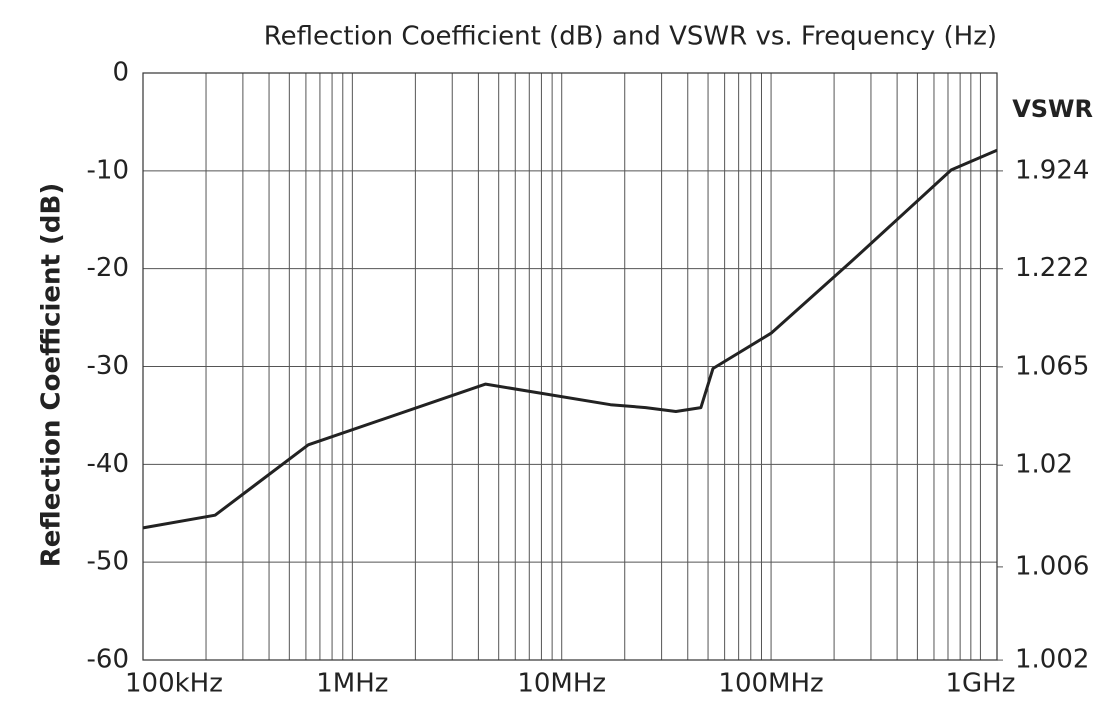  What do you see at coordinates (352, 684) in the screenshot?
I see `x-tick-label: 1MHz` at bounding box center [352, 684].